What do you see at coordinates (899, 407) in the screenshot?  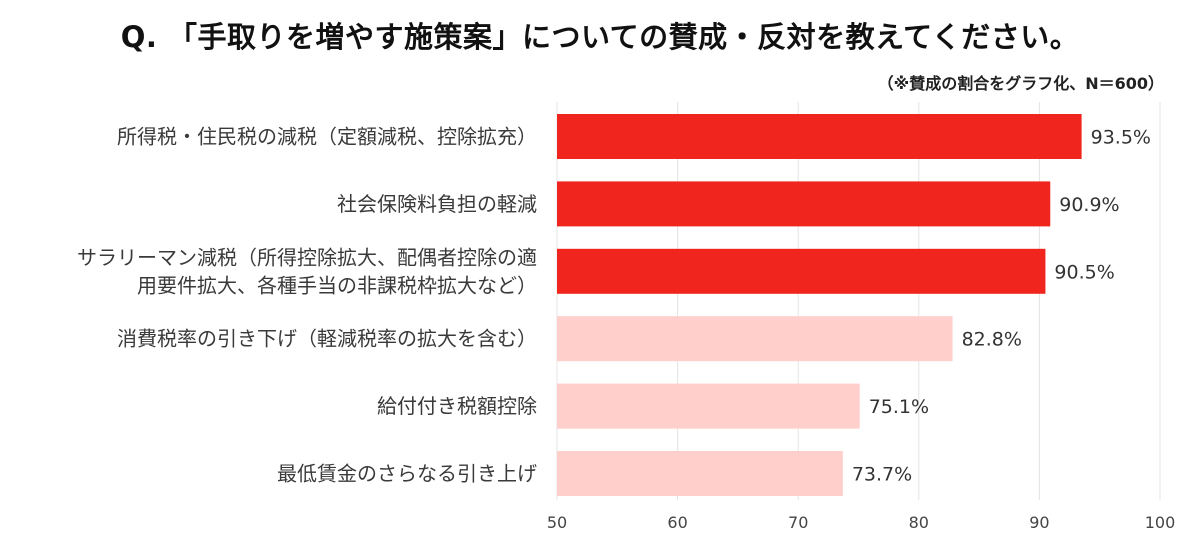 I see `data-label: 75.1%` at bounding box center [899, 407].